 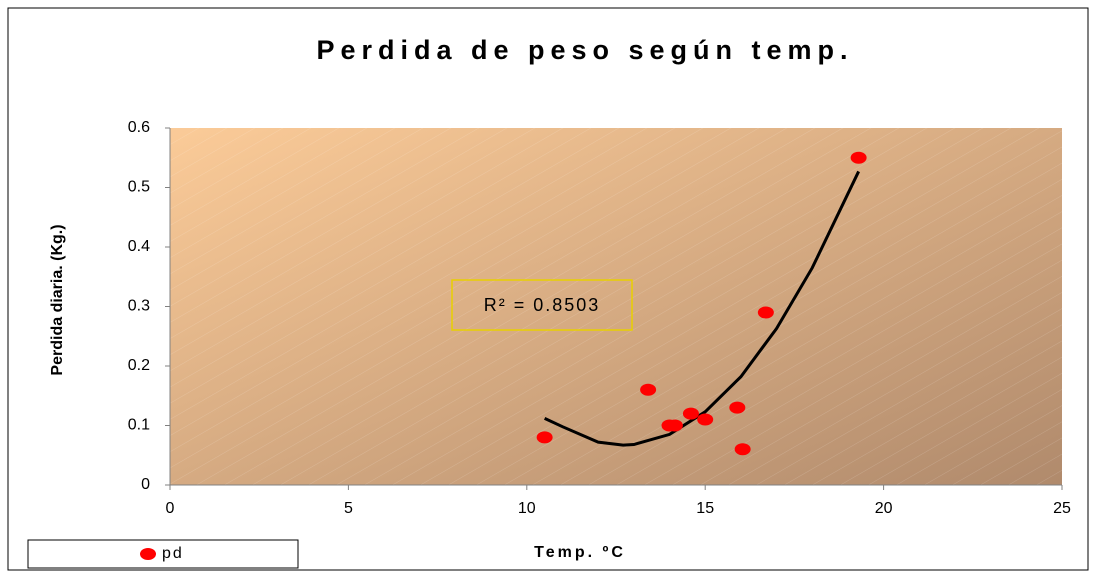 I want to click on trendline, so click(x=702, y=308).